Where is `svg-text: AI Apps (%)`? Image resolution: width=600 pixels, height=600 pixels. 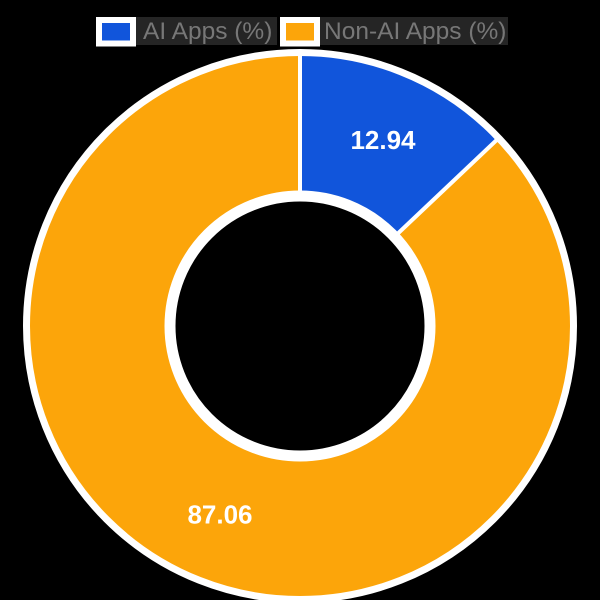 svg-text: AI Apps (%) is located at coordinates (207, 31).